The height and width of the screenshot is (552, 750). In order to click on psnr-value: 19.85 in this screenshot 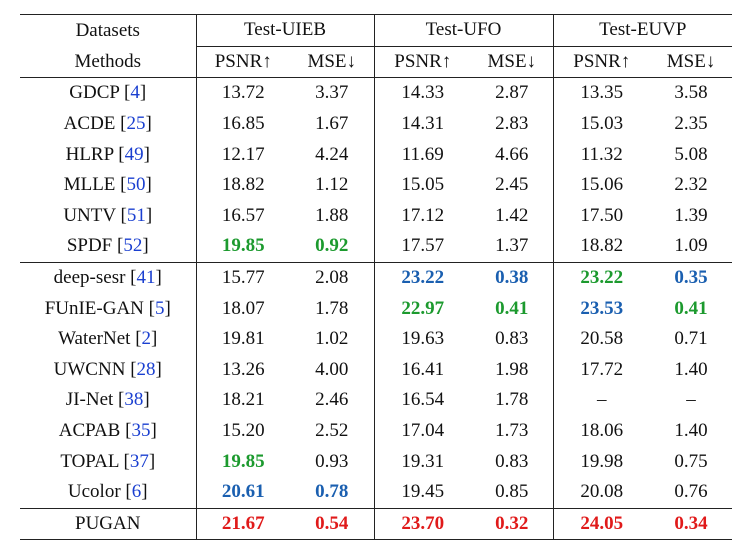, I will do `click(242, 461)`.